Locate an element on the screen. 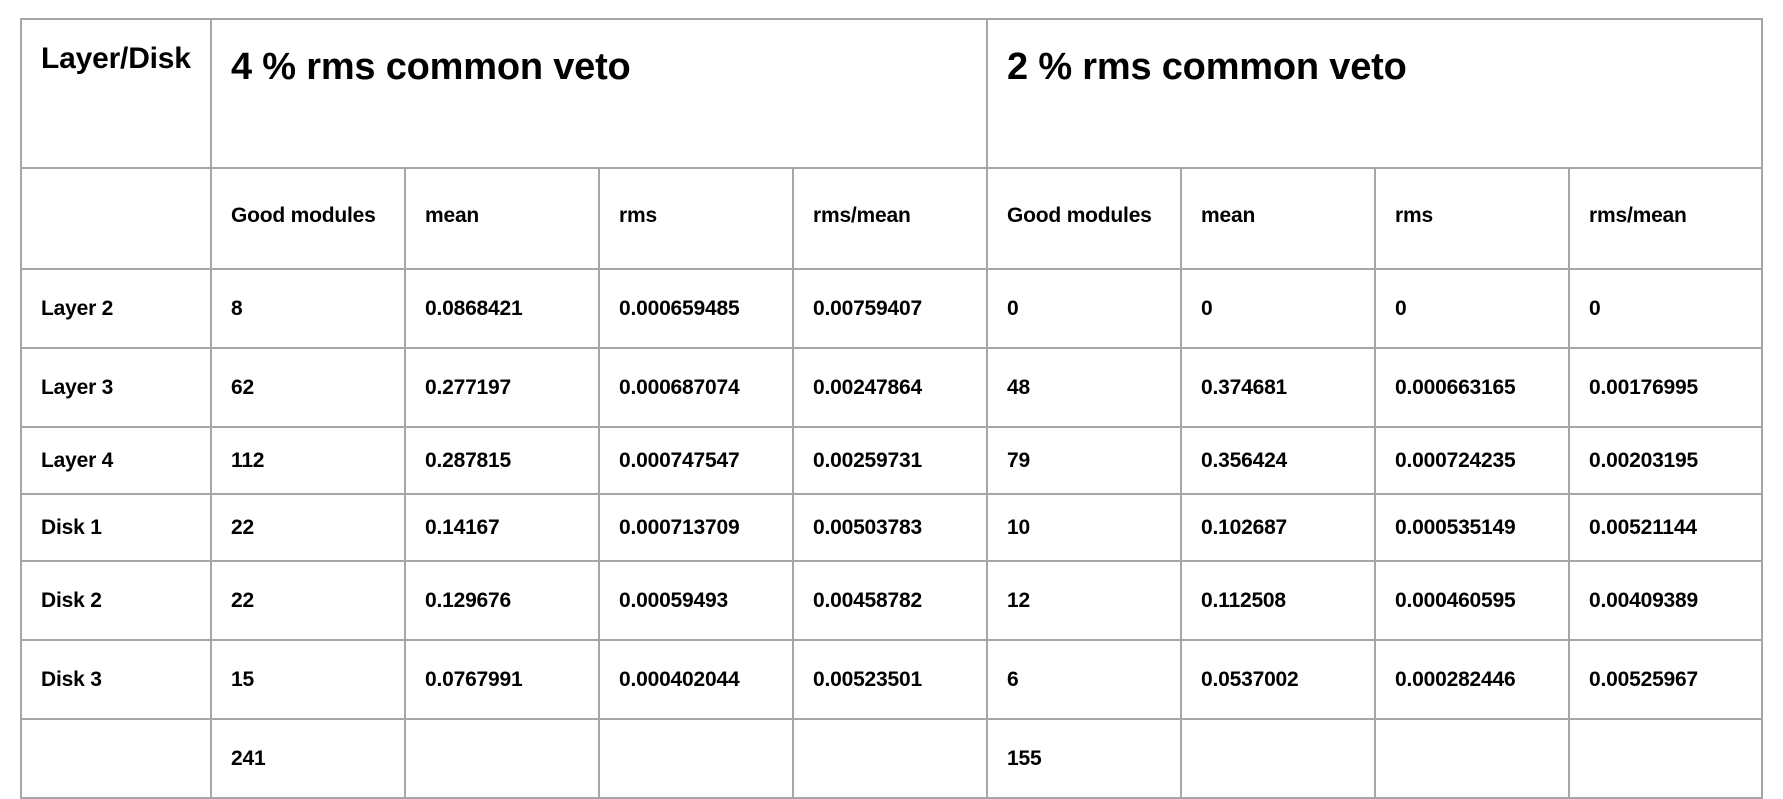  table-cell: 0.000460595 is located at coordinates (1472, 600).